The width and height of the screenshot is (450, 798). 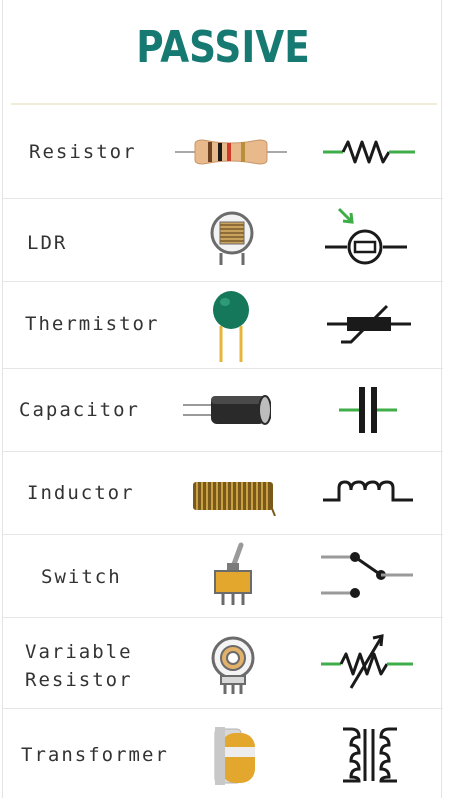 What do you see at coordinates (83, 152) in the screenshot?
I see `label-resistor: Resistor` at bounding box center [83, 152].